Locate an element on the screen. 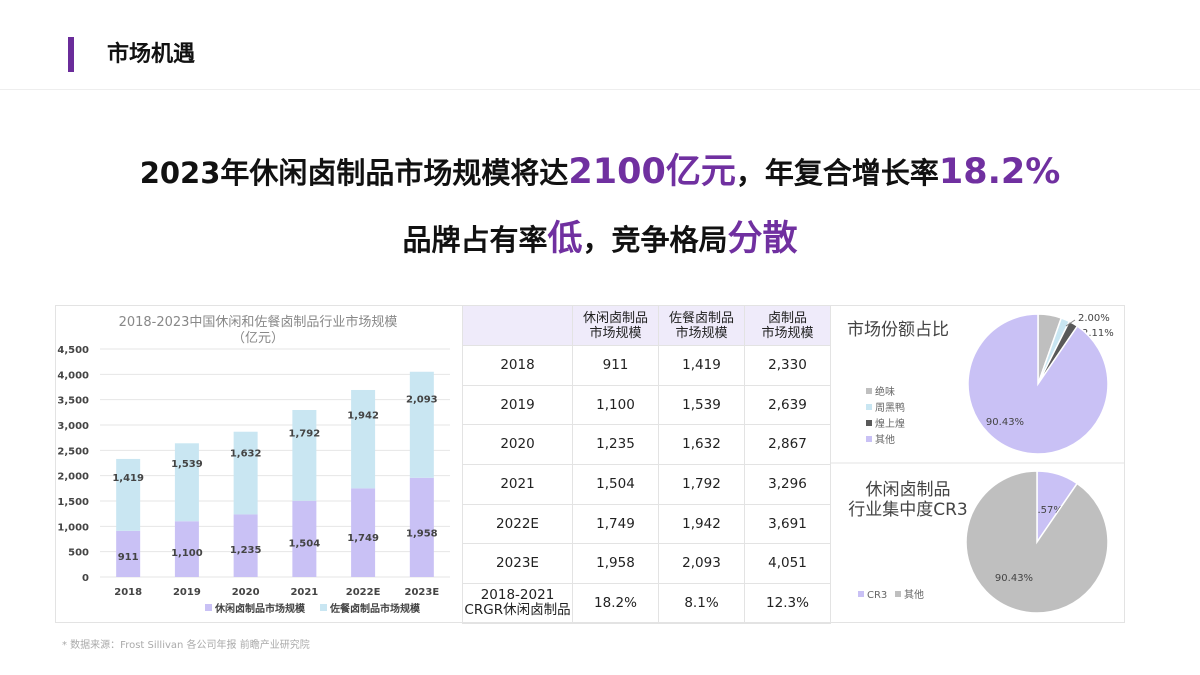  table-header-cell: 卤制品 市场规模 is located at coordinates (787, 325).